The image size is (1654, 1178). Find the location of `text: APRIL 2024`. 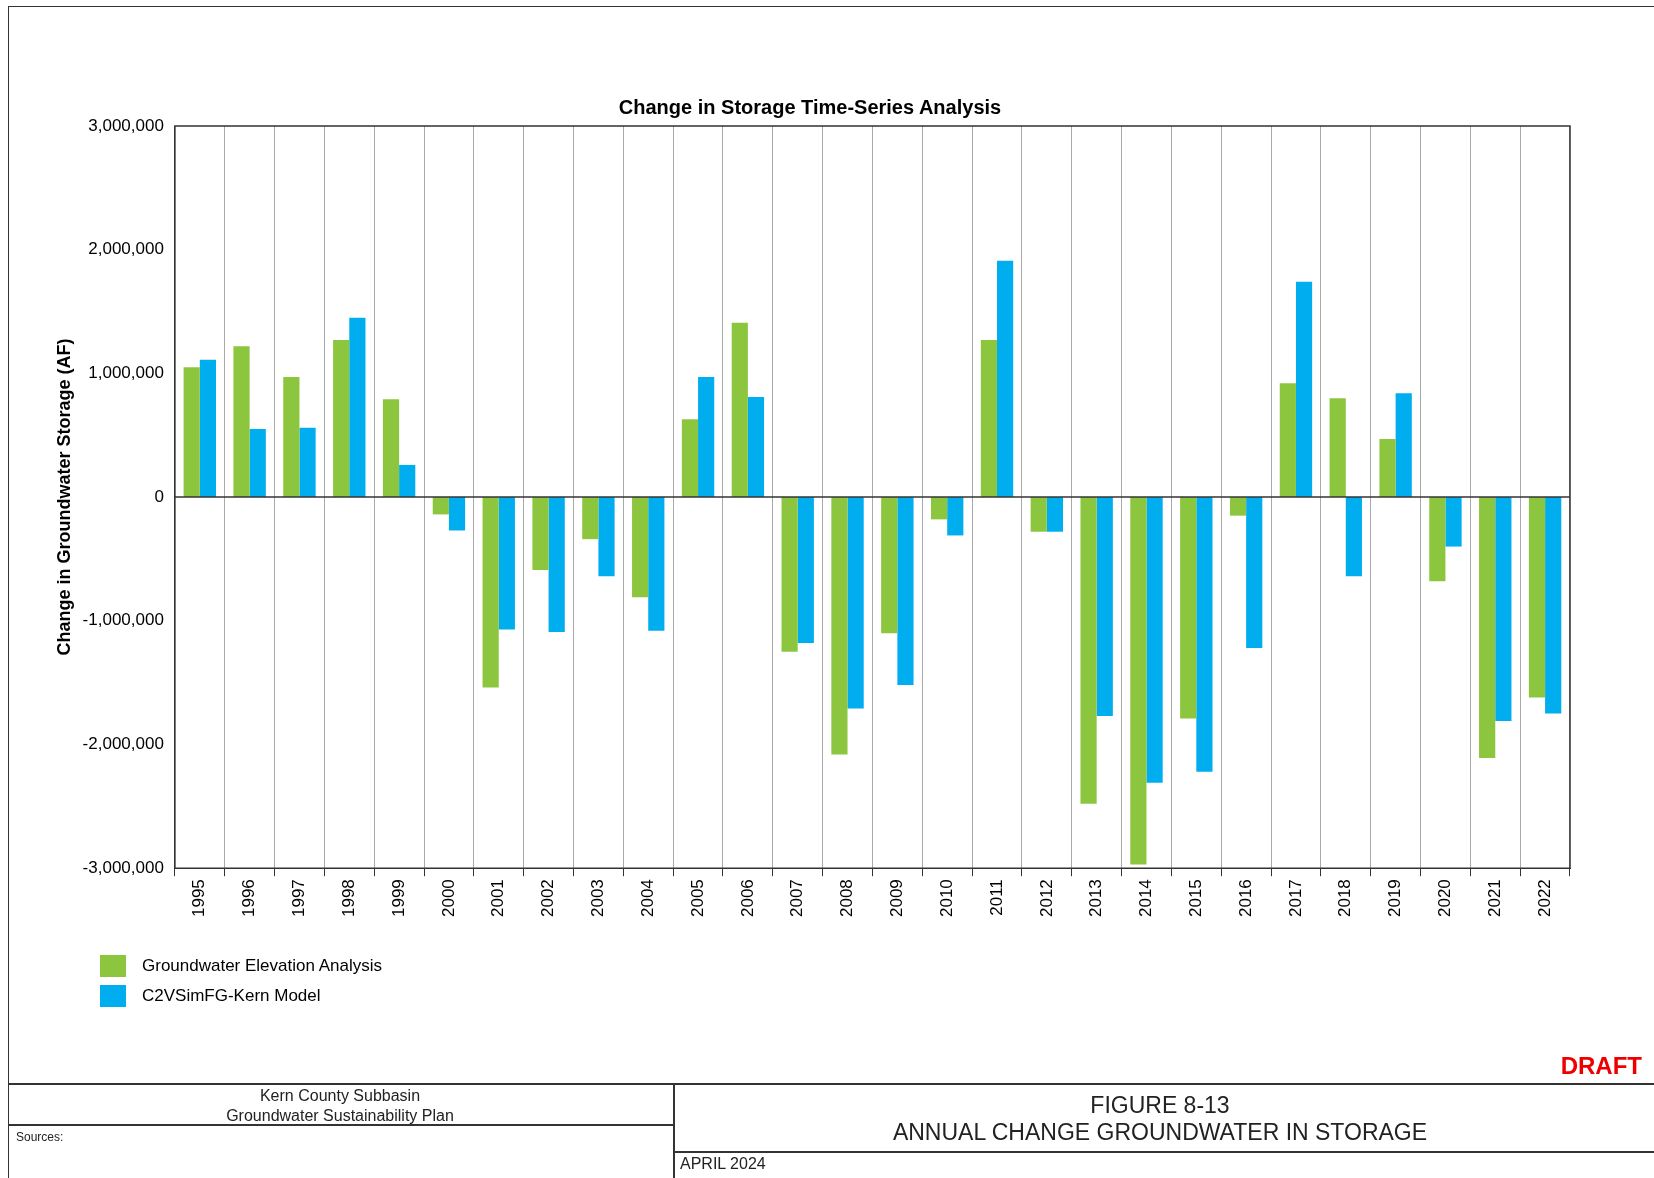

text: APRIL 2024 is located at coordinates (723, 1164).